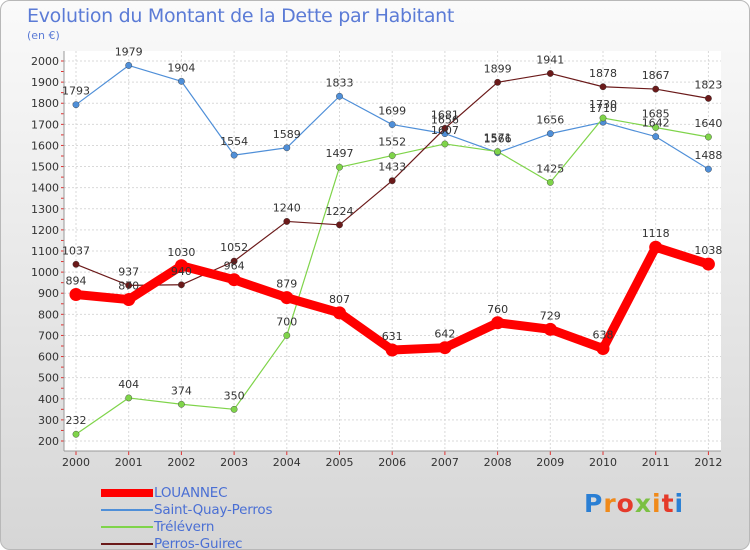  I want to click on legend-item: Trélévern, so click(231, 527).